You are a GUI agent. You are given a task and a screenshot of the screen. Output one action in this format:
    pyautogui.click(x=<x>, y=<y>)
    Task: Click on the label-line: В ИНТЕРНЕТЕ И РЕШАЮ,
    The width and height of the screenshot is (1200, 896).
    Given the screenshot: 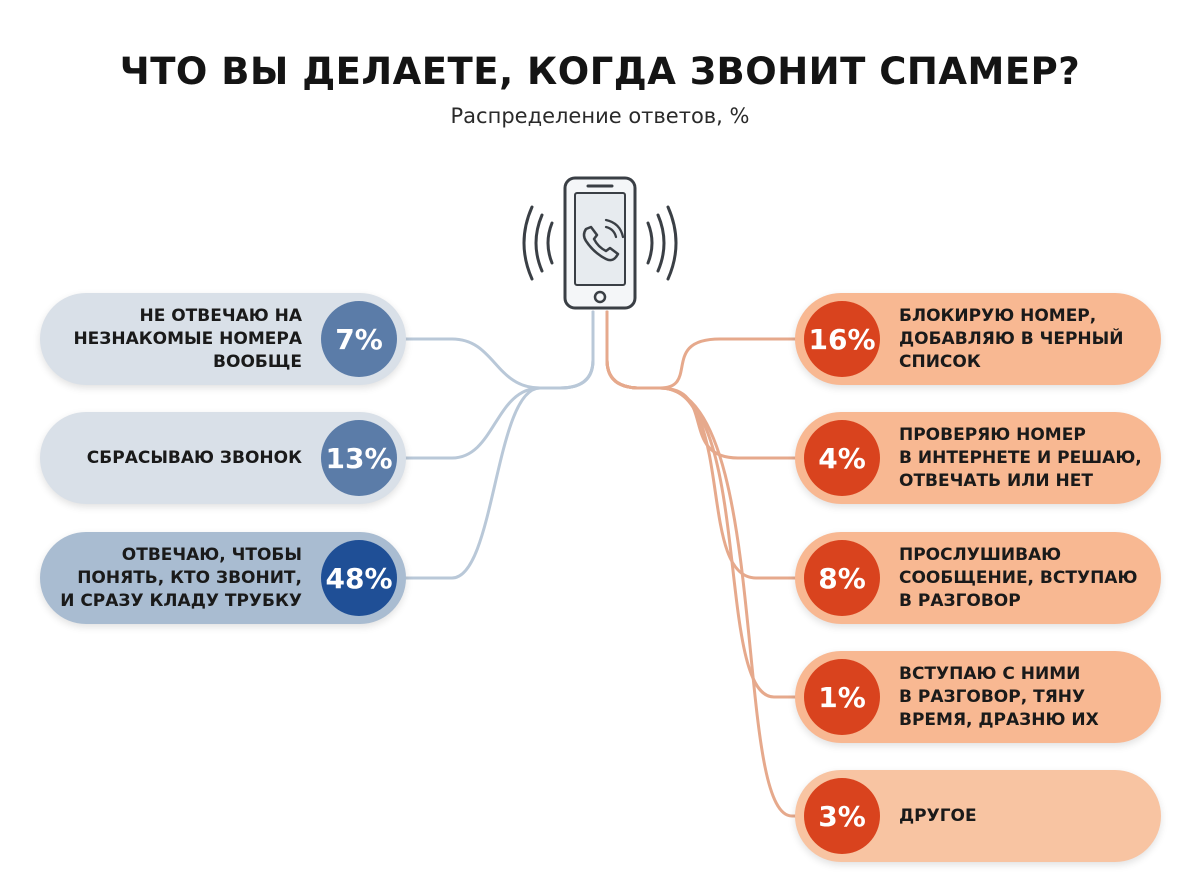 What is the action you would take?
    pyautogui.click(x=1020, y=457)
    